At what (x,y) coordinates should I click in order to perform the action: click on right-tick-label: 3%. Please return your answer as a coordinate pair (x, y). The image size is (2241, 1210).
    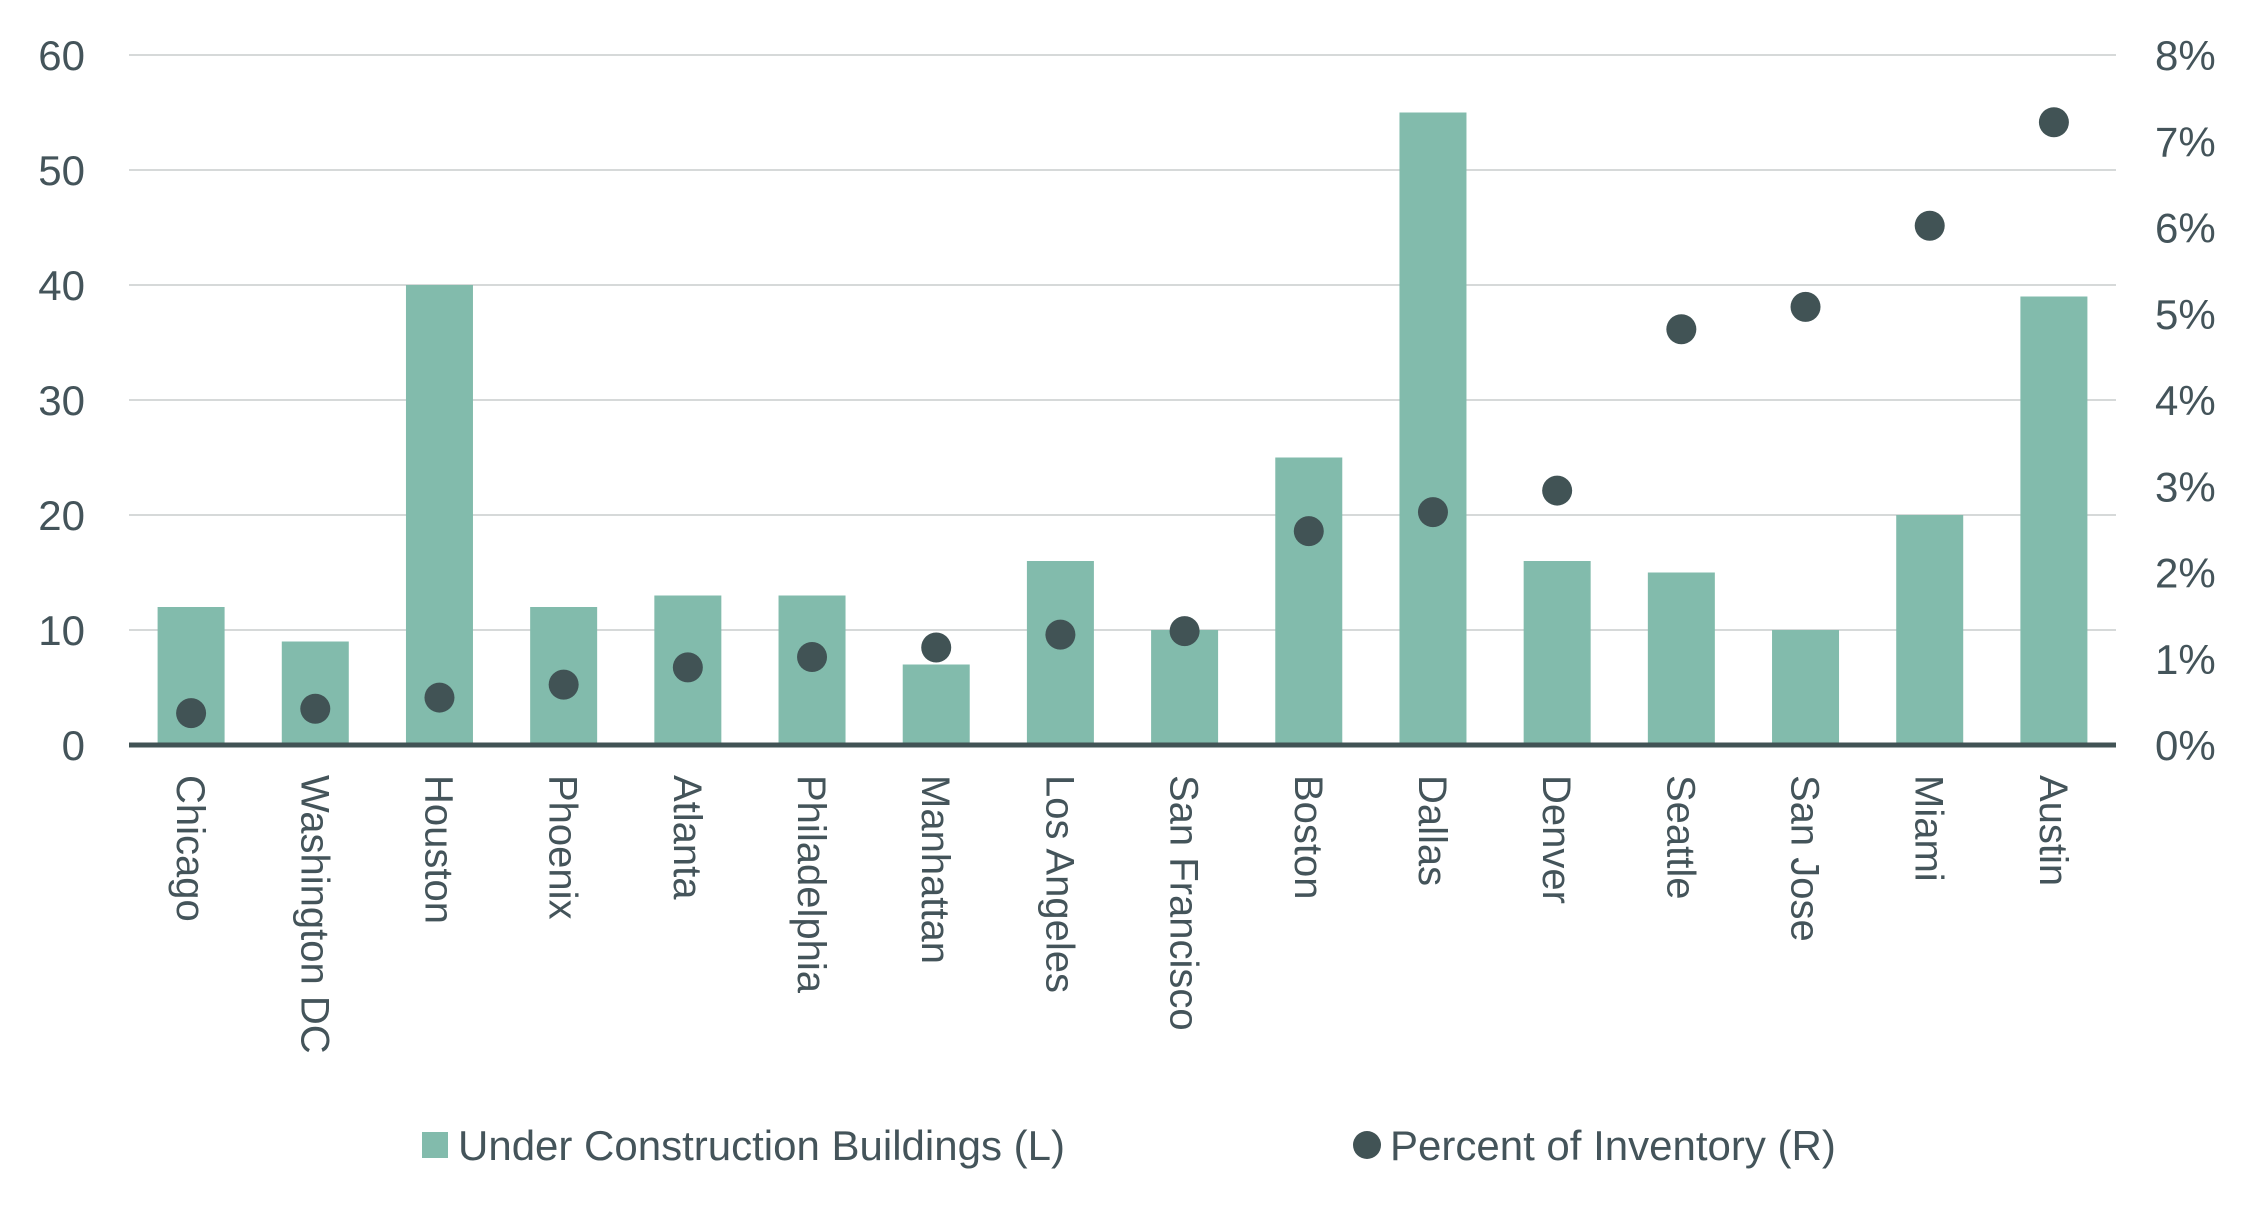
    Looking at the image, I should click on (2185, 486).